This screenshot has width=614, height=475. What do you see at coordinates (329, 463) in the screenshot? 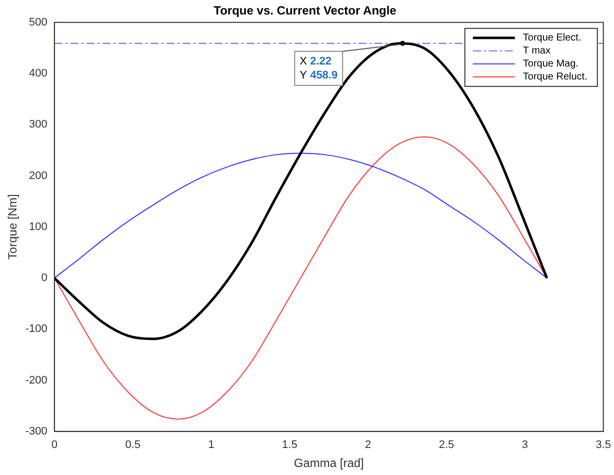
I see `x-axis-title: Gamma [rad]` at bounding box center [329, 463].